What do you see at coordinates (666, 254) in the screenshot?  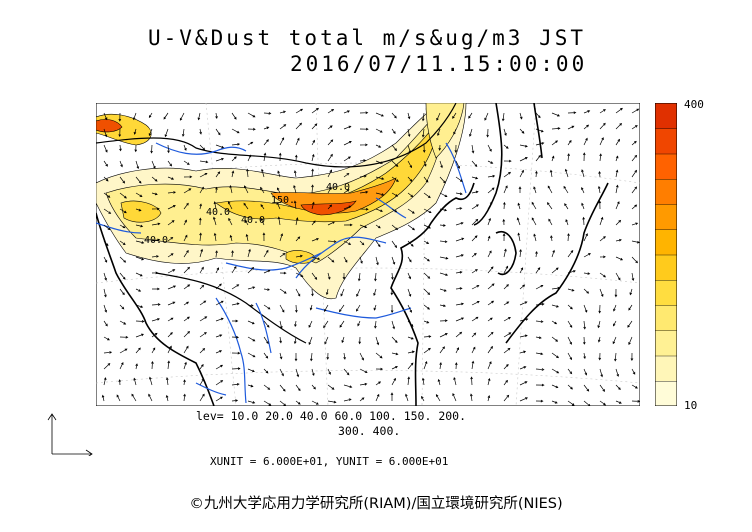 I see `colorbar` at bounding box center [666, 254].